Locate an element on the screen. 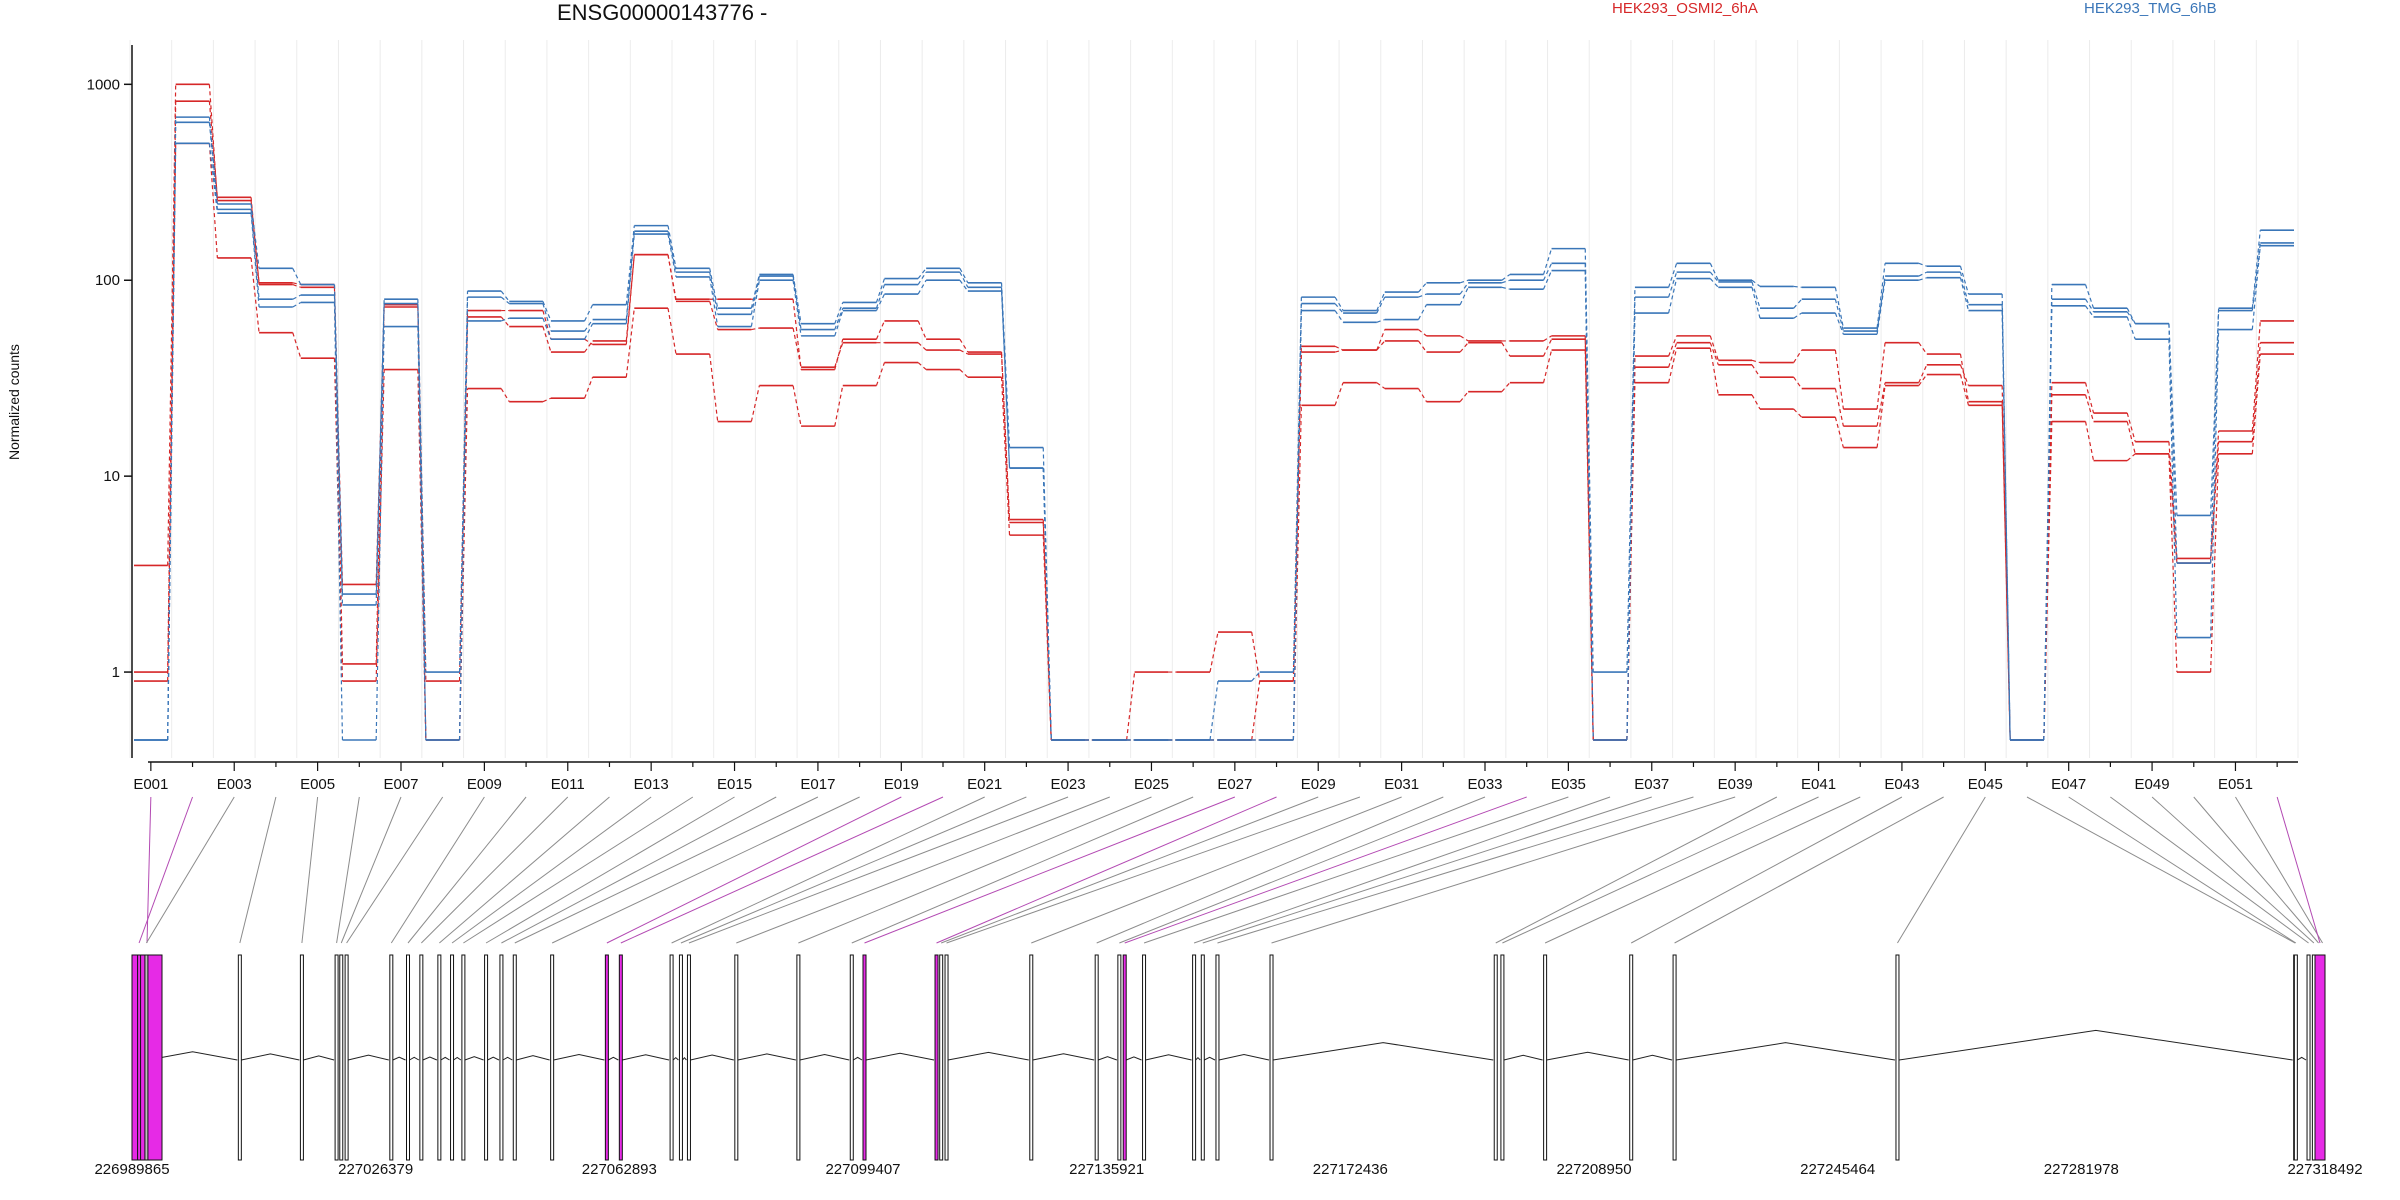  x-tick-label: E035 is located at coordinates (1568, 784).